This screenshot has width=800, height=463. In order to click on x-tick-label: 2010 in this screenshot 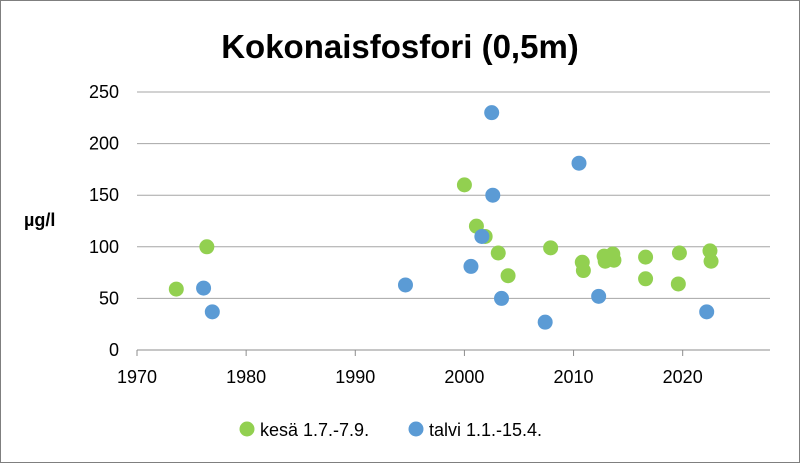, I will do `click(574, 377)`.